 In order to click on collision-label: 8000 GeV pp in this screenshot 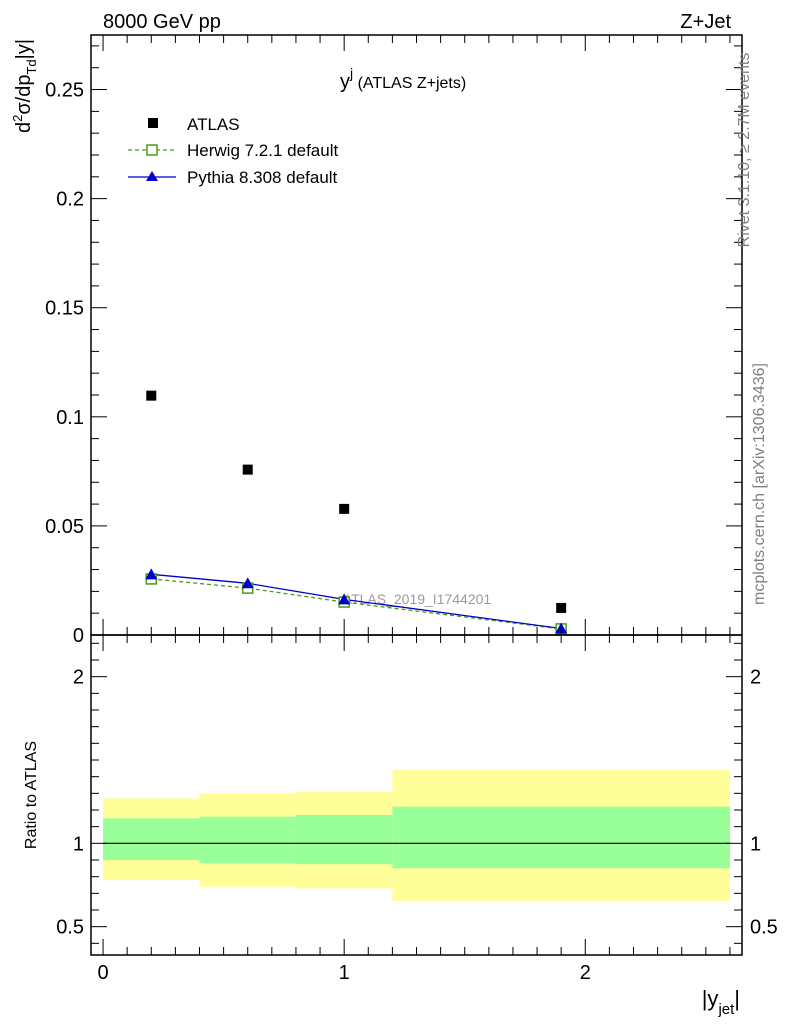, I will do `click(162, 22)`.